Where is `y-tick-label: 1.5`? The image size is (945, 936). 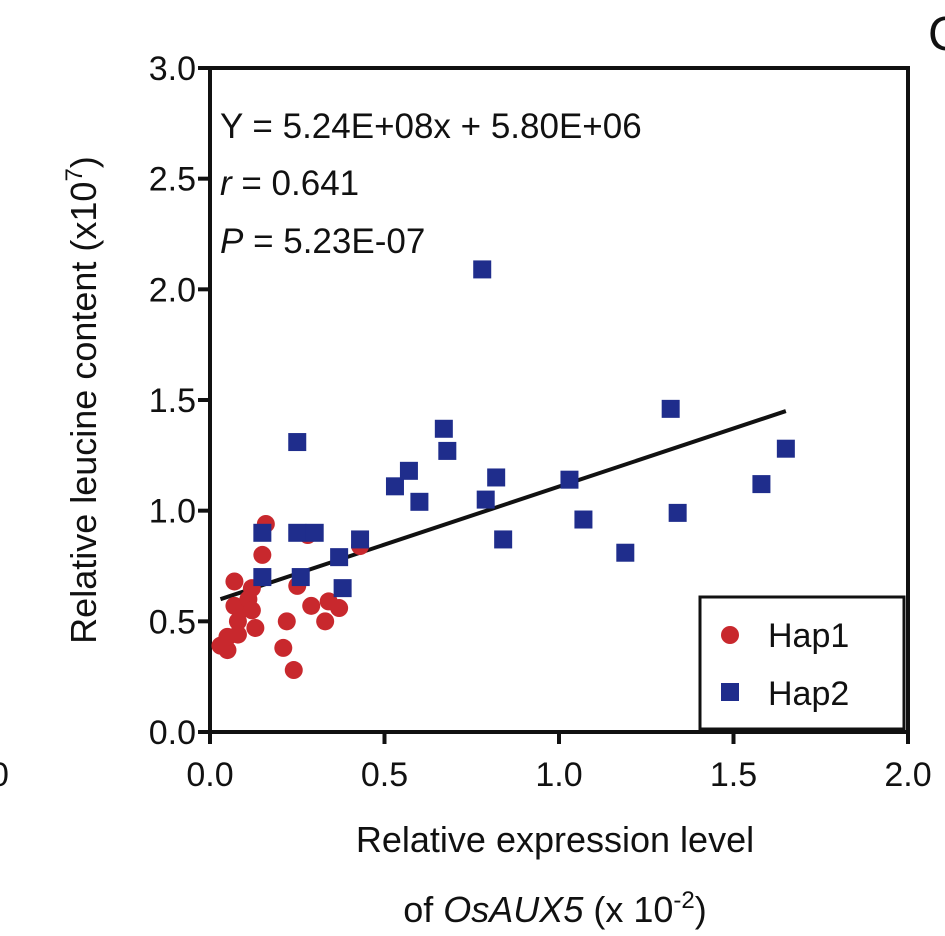 y-tick-label: 1.5 is located at coordinates (172, 401).